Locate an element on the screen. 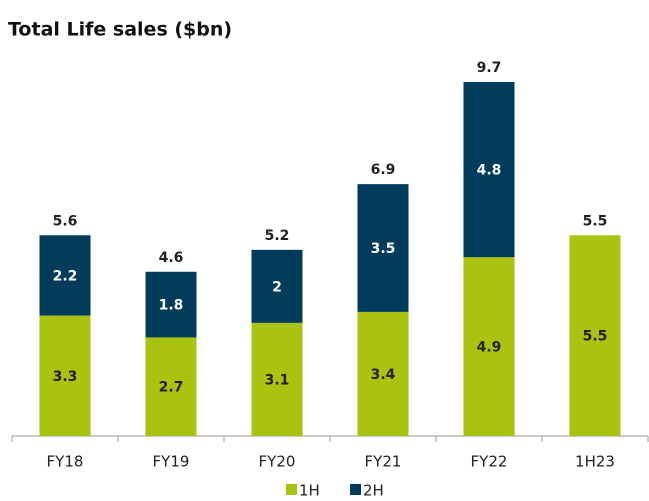 The height and width of the screenshot is (501, 649). data-label: 4.8 is located at coordinates (489, 171).